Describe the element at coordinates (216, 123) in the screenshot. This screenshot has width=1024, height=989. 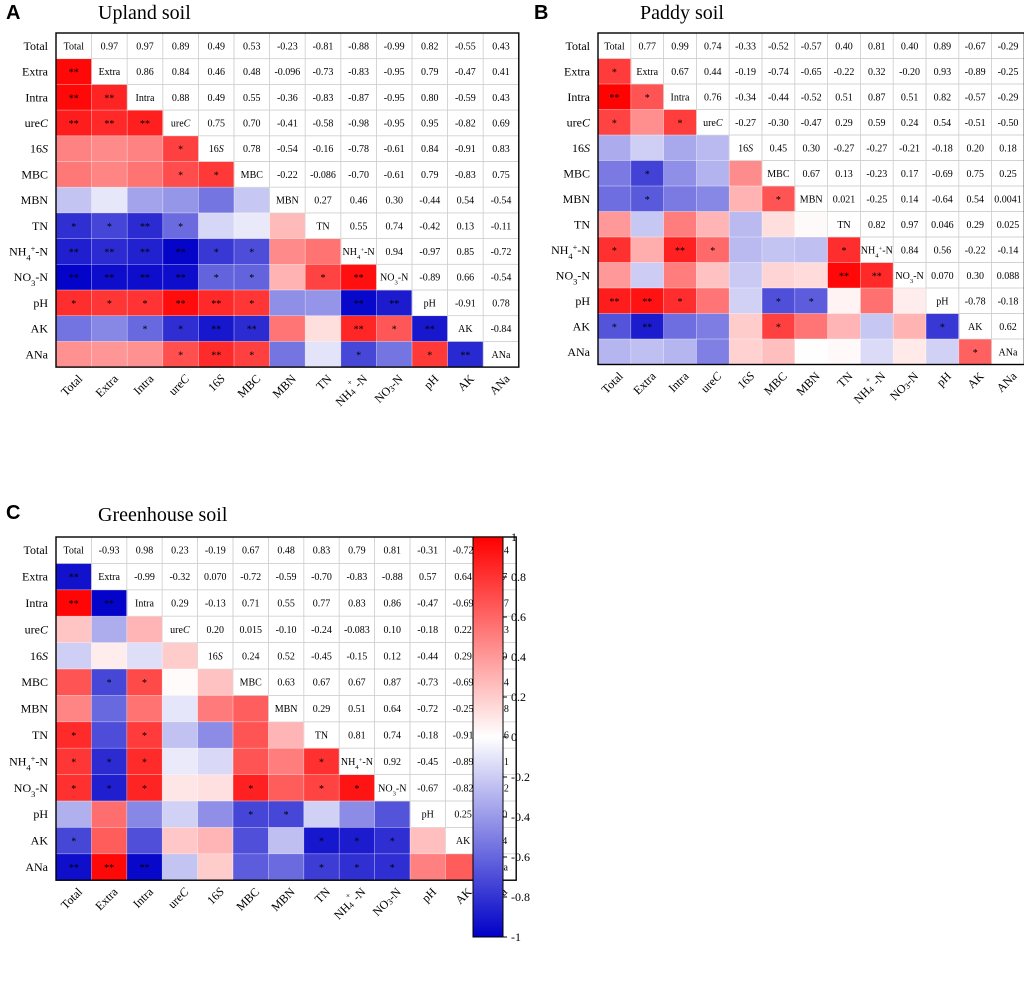
I see `corr-value-0-3-4: 0.75` at that location.